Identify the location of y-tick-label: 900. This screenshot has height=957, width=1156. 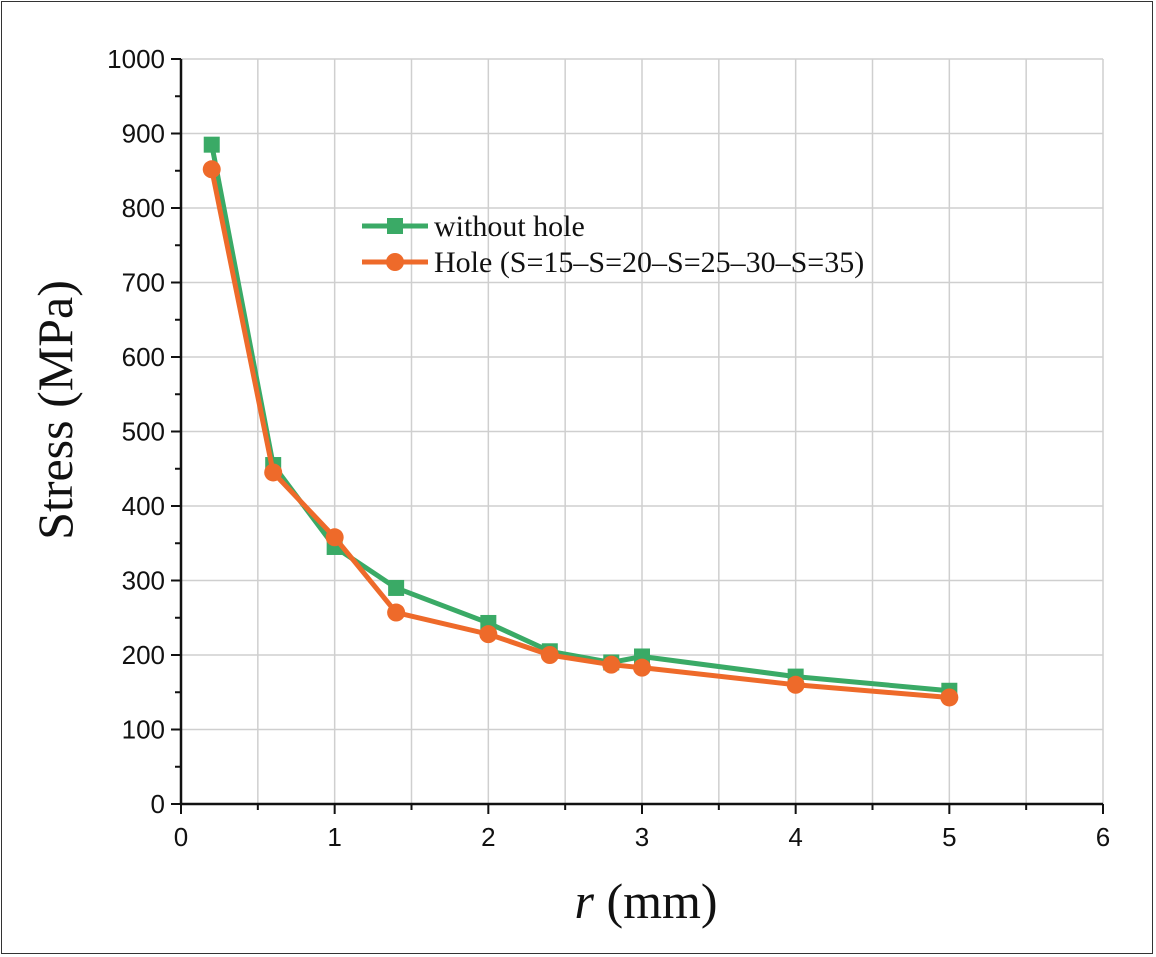
(143, 134).